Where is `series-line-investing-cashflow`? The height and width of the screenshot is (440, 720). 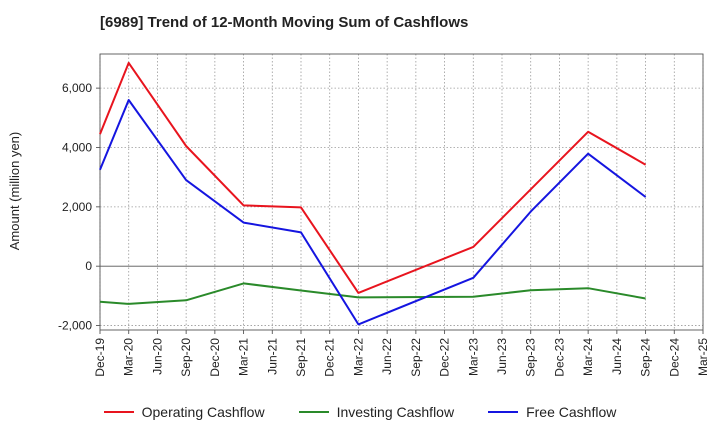
series-line-investing-cashflow is located at coordinates (372, 293).